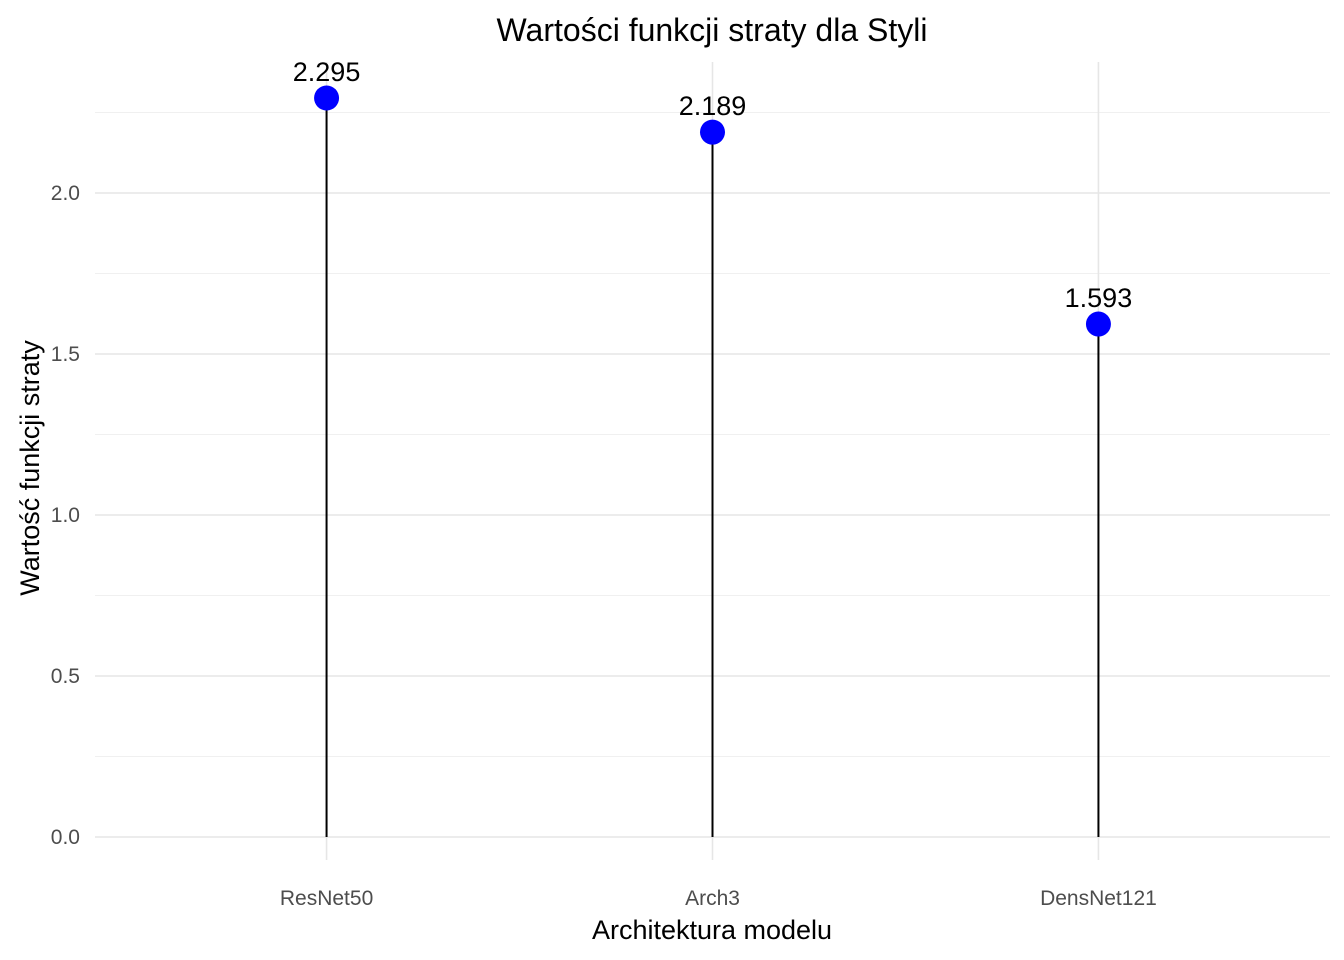 Image resolution: width=1344 pixels, height=960 pixels. What do you see at coordinates (713, 106) in the screenshot?
I see `data-label: 2.189` at bounding box center [713, 106].